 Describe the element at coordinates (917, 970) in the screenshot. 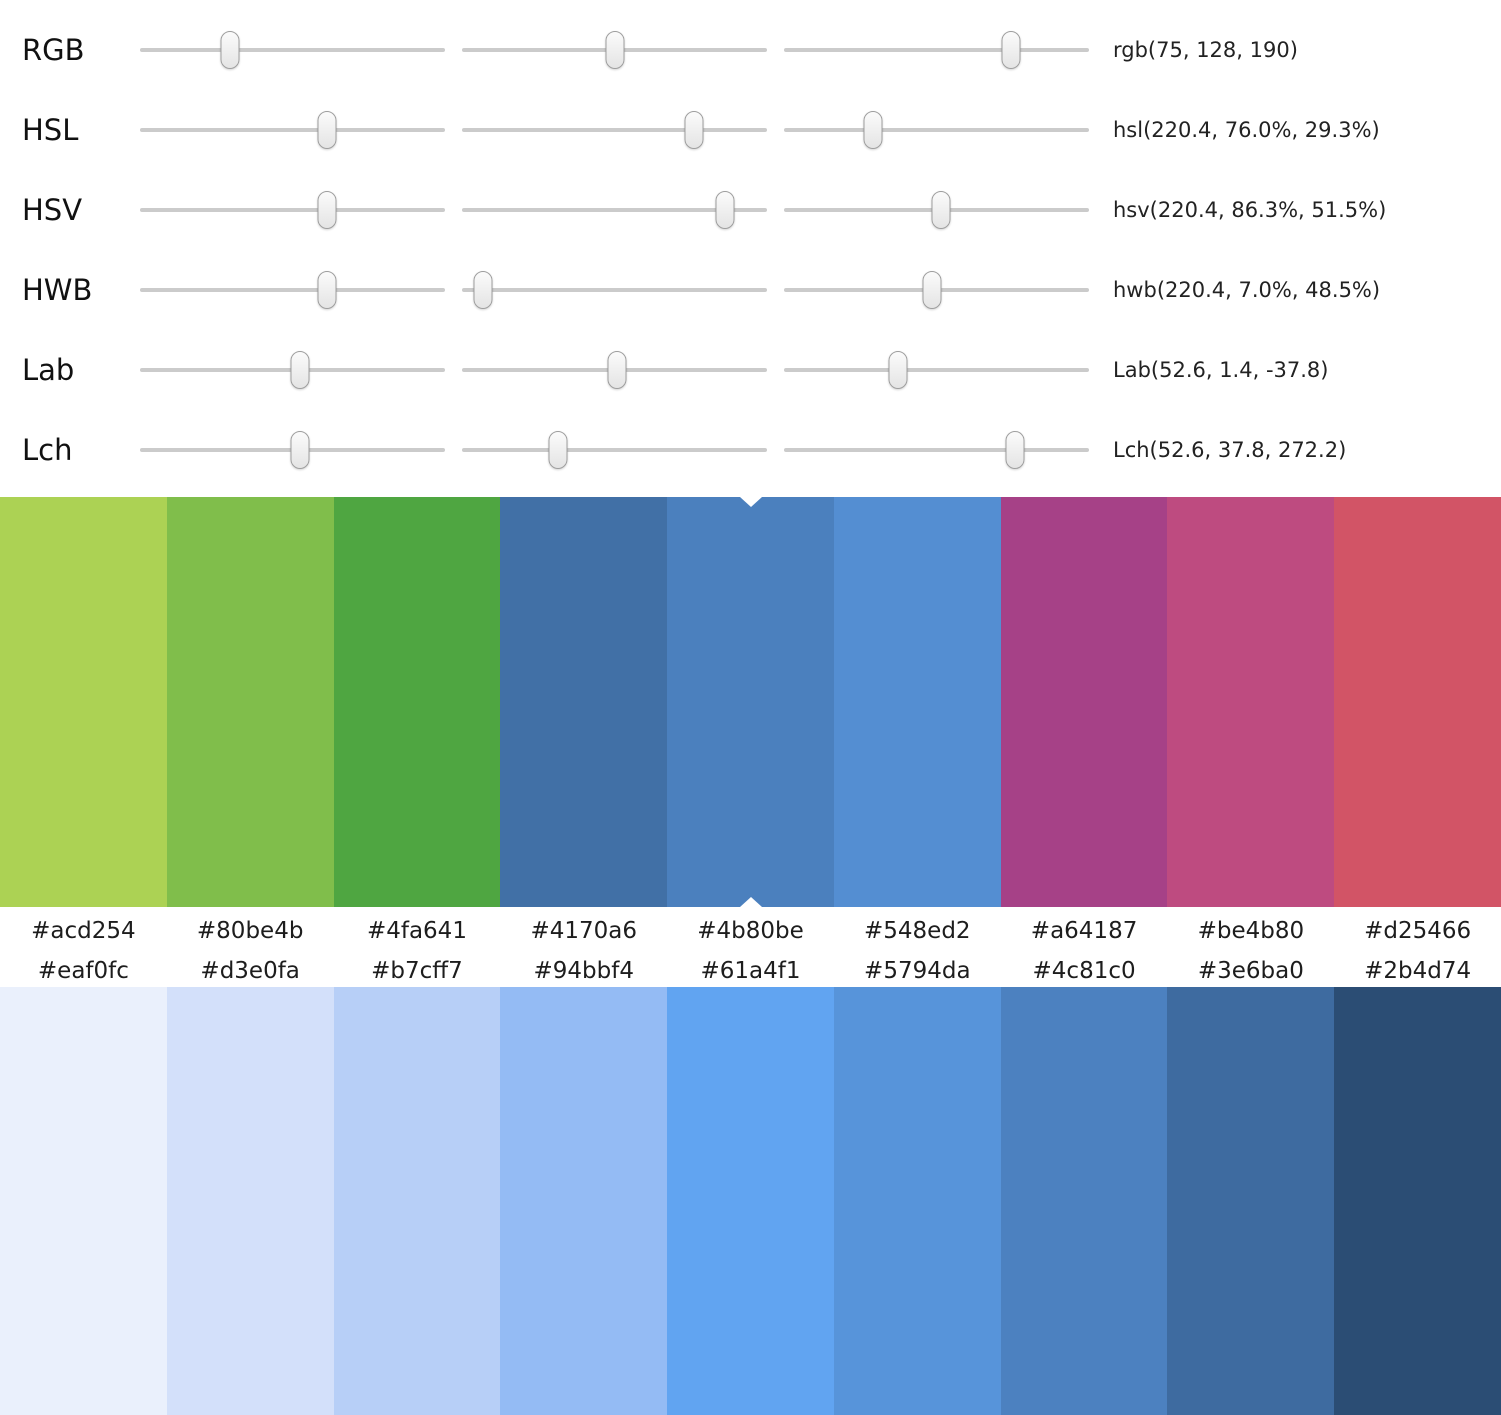

I see `swatch-hex-label: #5794da` at that location.